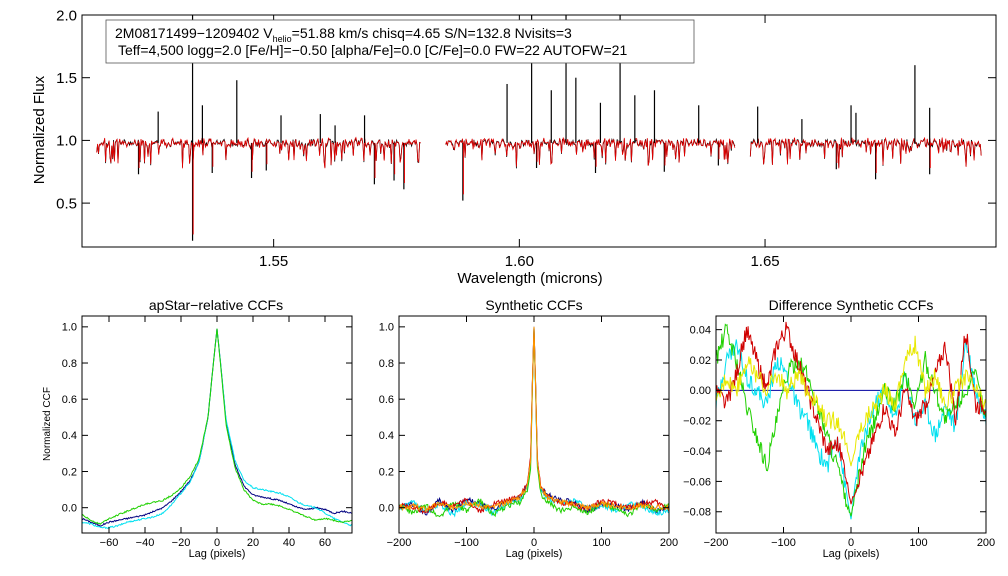  I want to click on ccf-synthetic-x-axis-label: Lag (pixels), so click(534, 554).